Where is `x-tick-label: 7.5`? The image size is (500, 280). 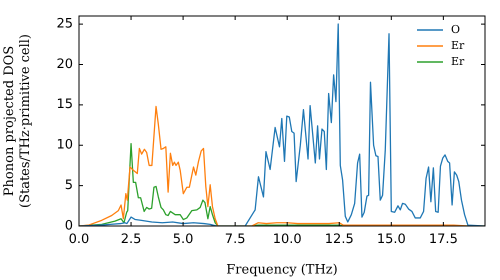
x-tick-label: 7.5 is located at coordinates (235, 240).